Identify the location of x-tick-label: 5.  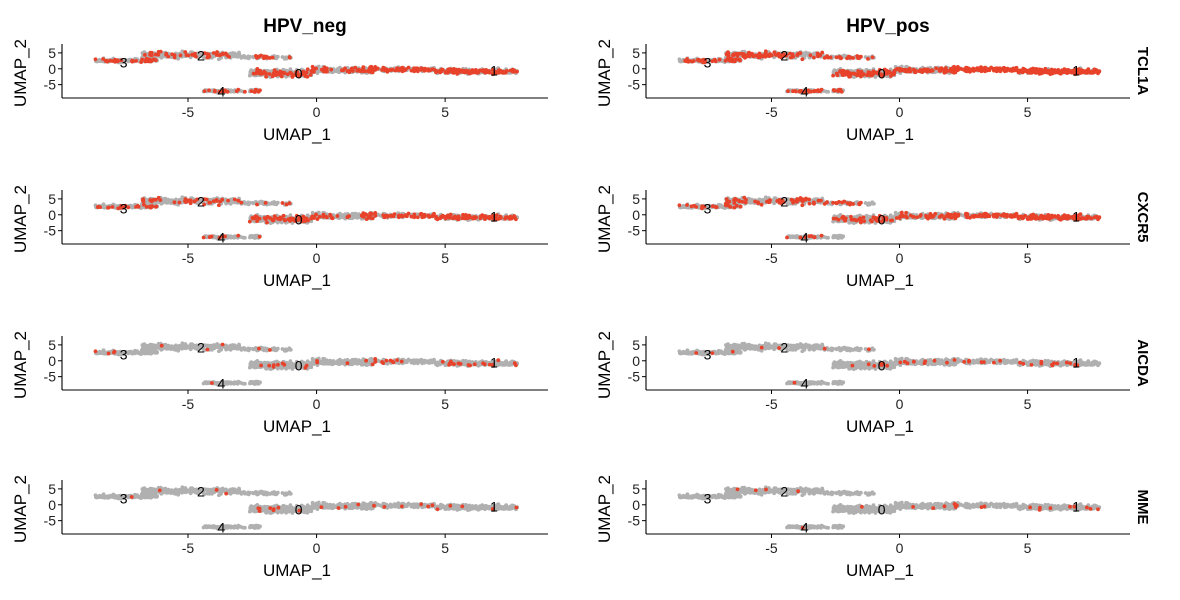
(445, 112).